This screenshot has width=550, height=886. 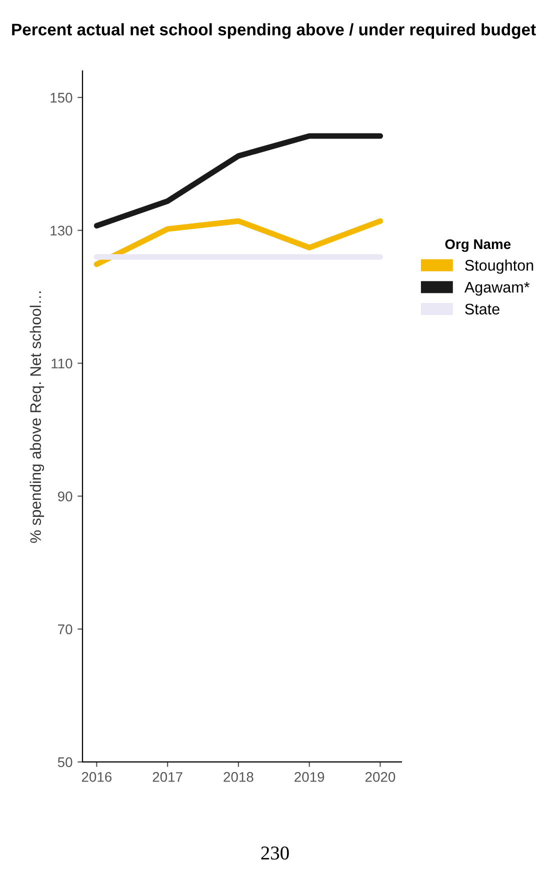 What do you see at coordinates (499, 267) in the screenshot?
I see `legend-label: Stoughton` at bounding box center [499, 267].